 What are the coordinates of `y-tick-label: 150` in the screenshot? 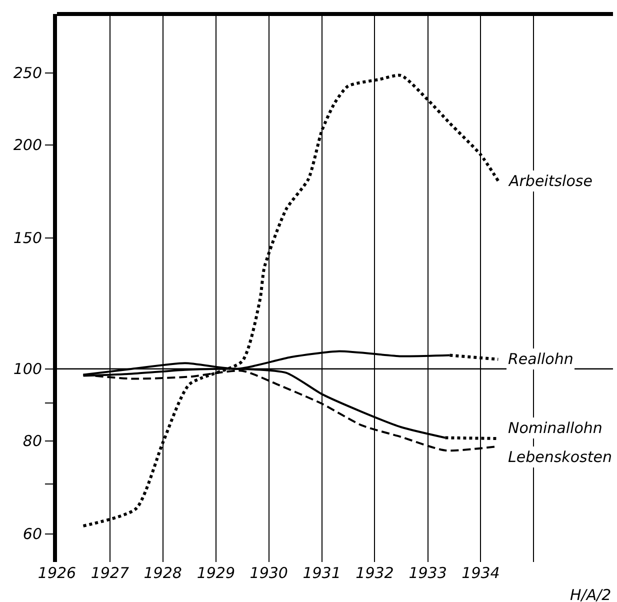 It's located at (27, 238).